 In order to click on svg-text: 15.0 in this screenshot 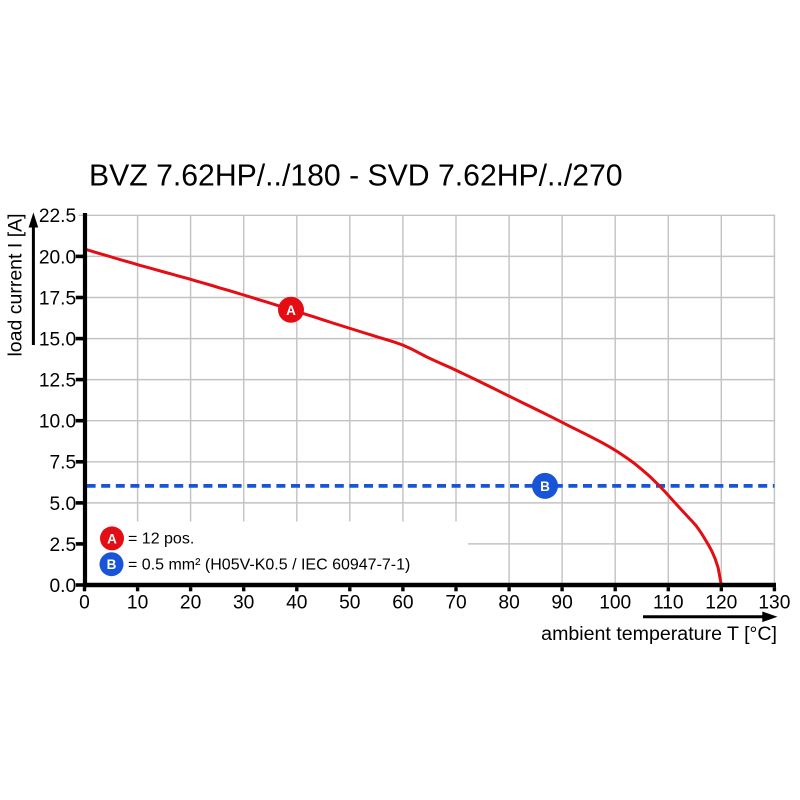, I will do `click(57, 340)`.